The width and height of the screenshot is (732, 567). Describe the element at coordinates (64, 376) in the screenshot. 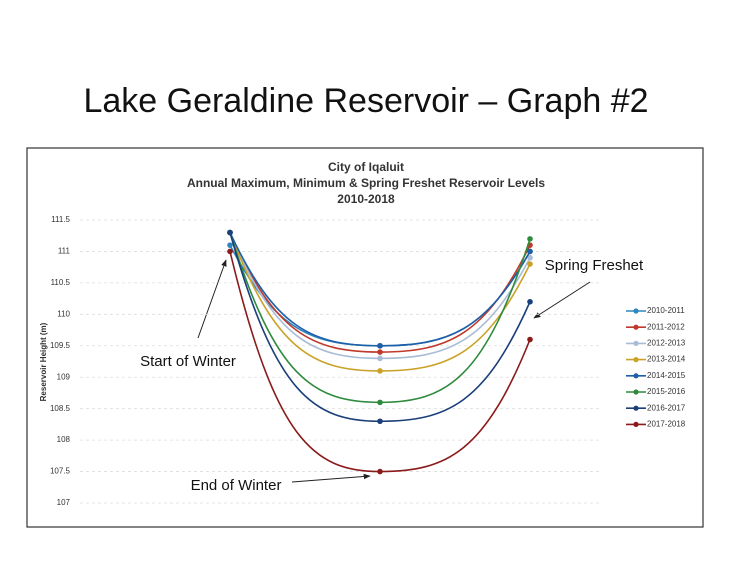

I see `y-tick-label: 109` at that location.